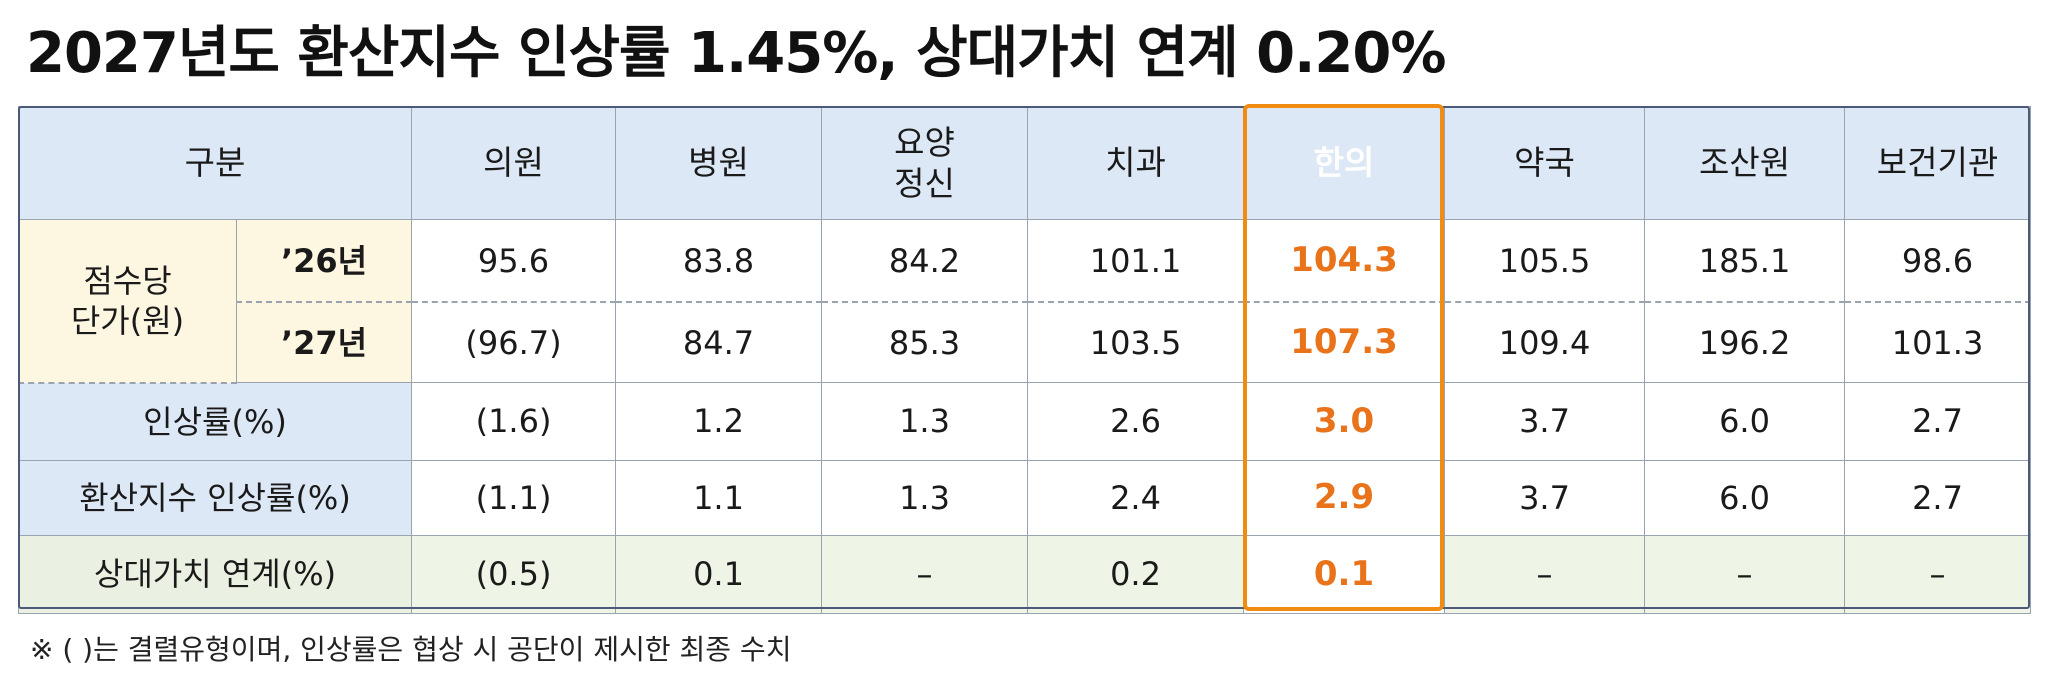 The width and height of the screenshot is (2048, 683). Describe the element at coordinates (1938, 163) in the screenshot. I see `header-col-health-center: 보건기관` at that location.